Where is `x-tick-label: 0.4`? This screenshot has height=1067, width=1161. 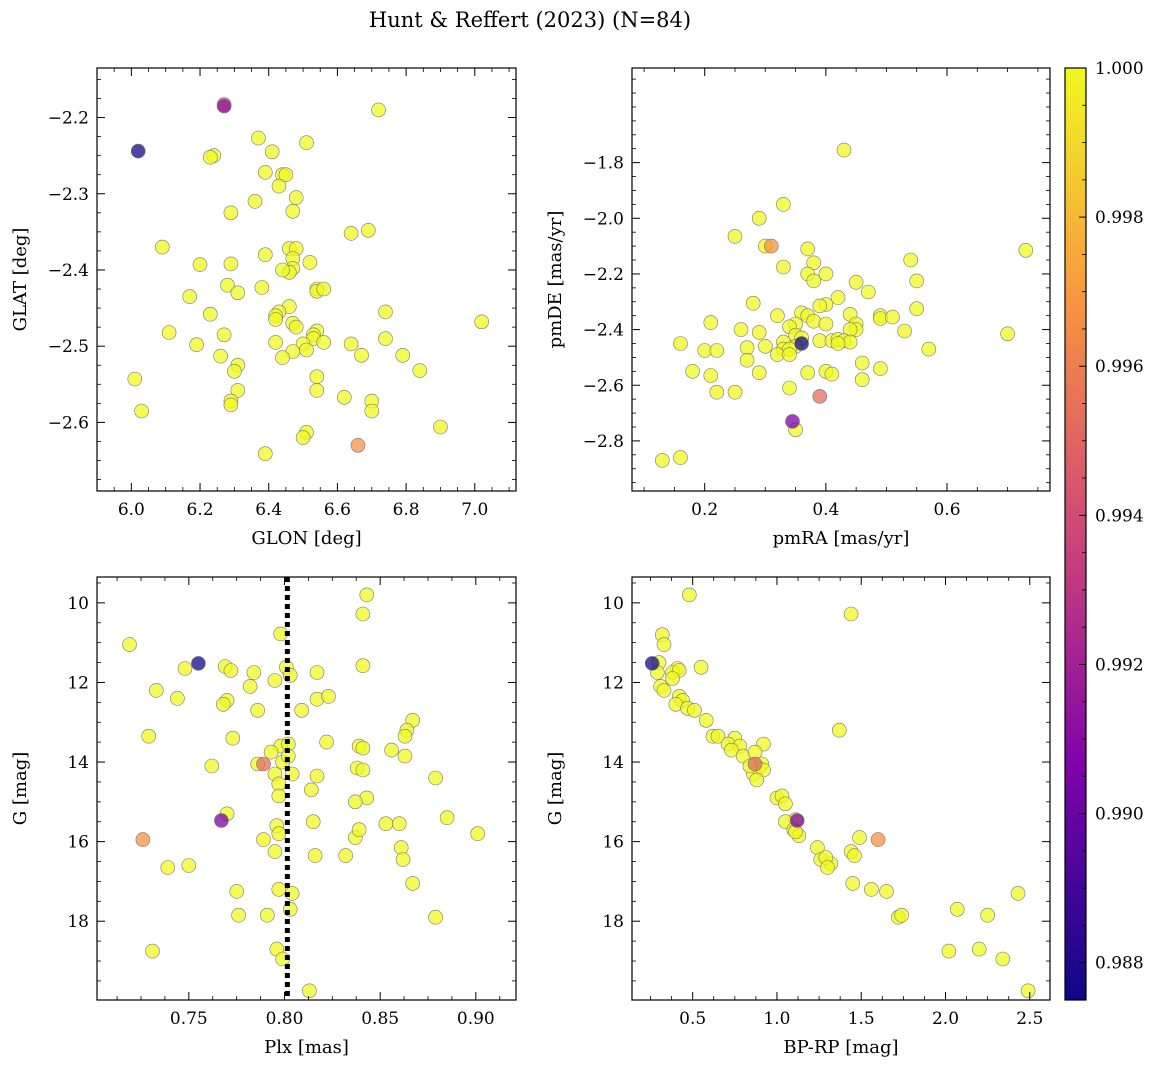 x-tick-label: 0.4 is located at coordinates (825, 510).